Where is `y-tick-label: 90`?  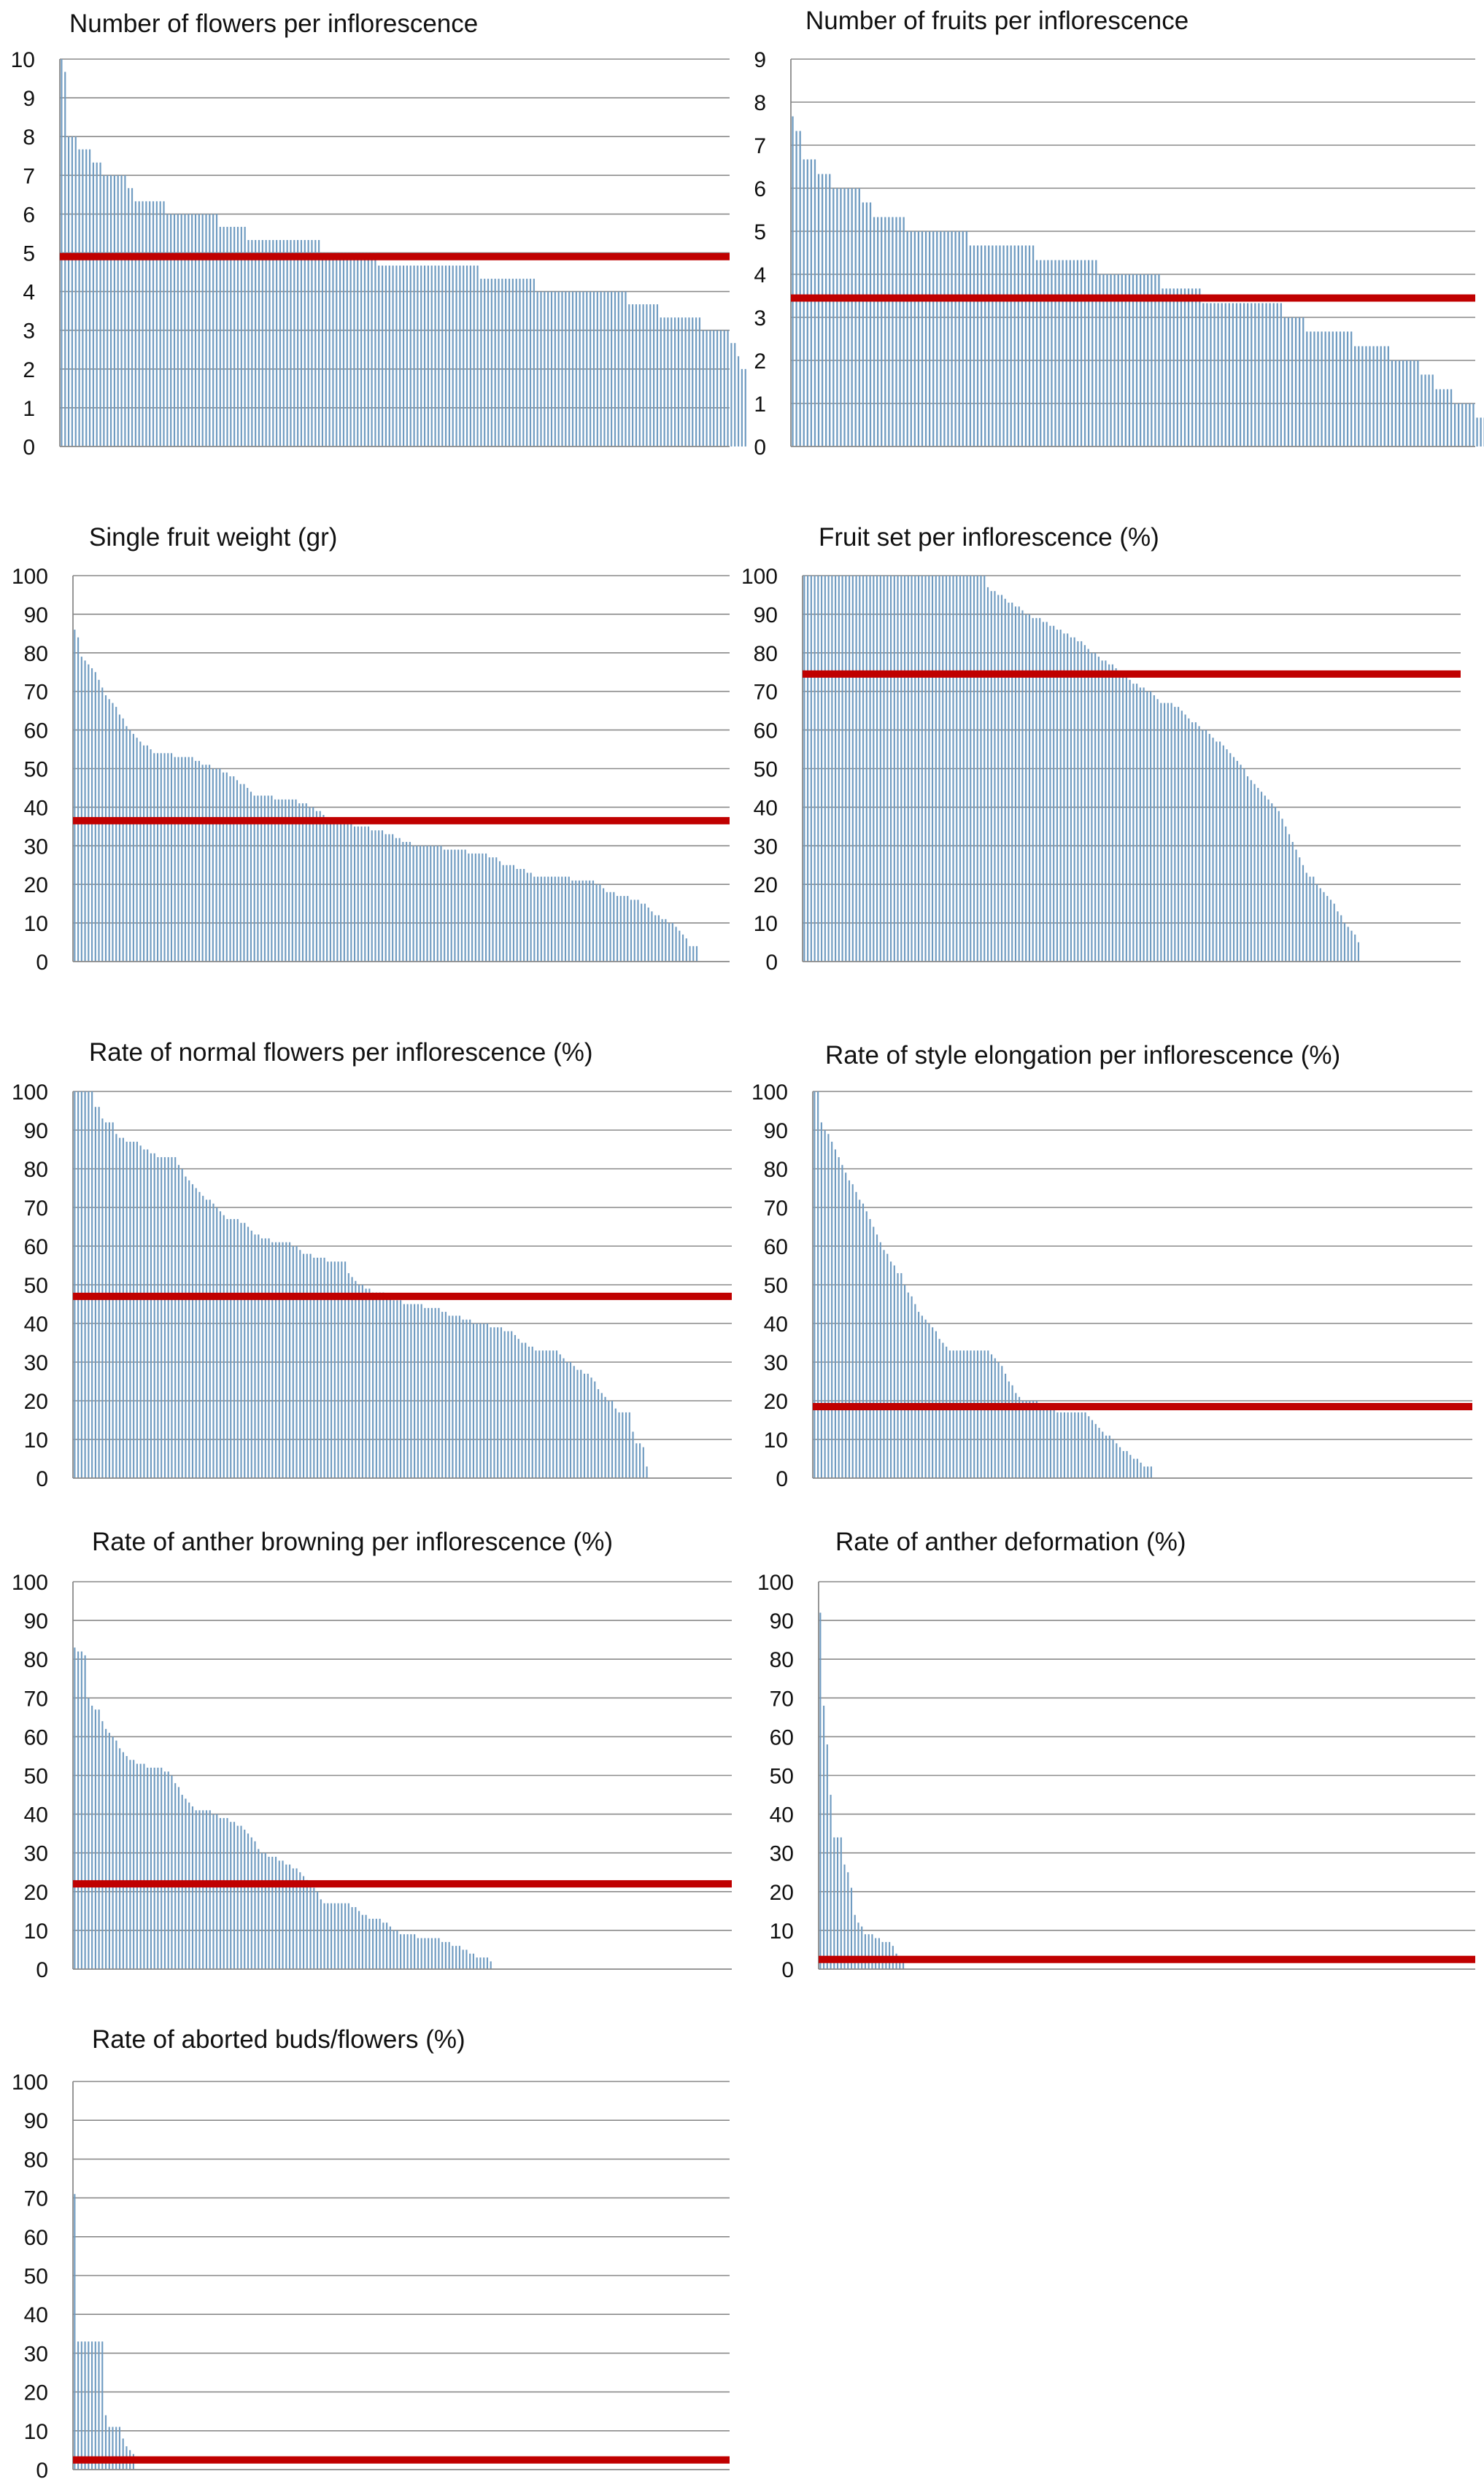 y-tick-label: 90 is located at coordinates (36, 1131).